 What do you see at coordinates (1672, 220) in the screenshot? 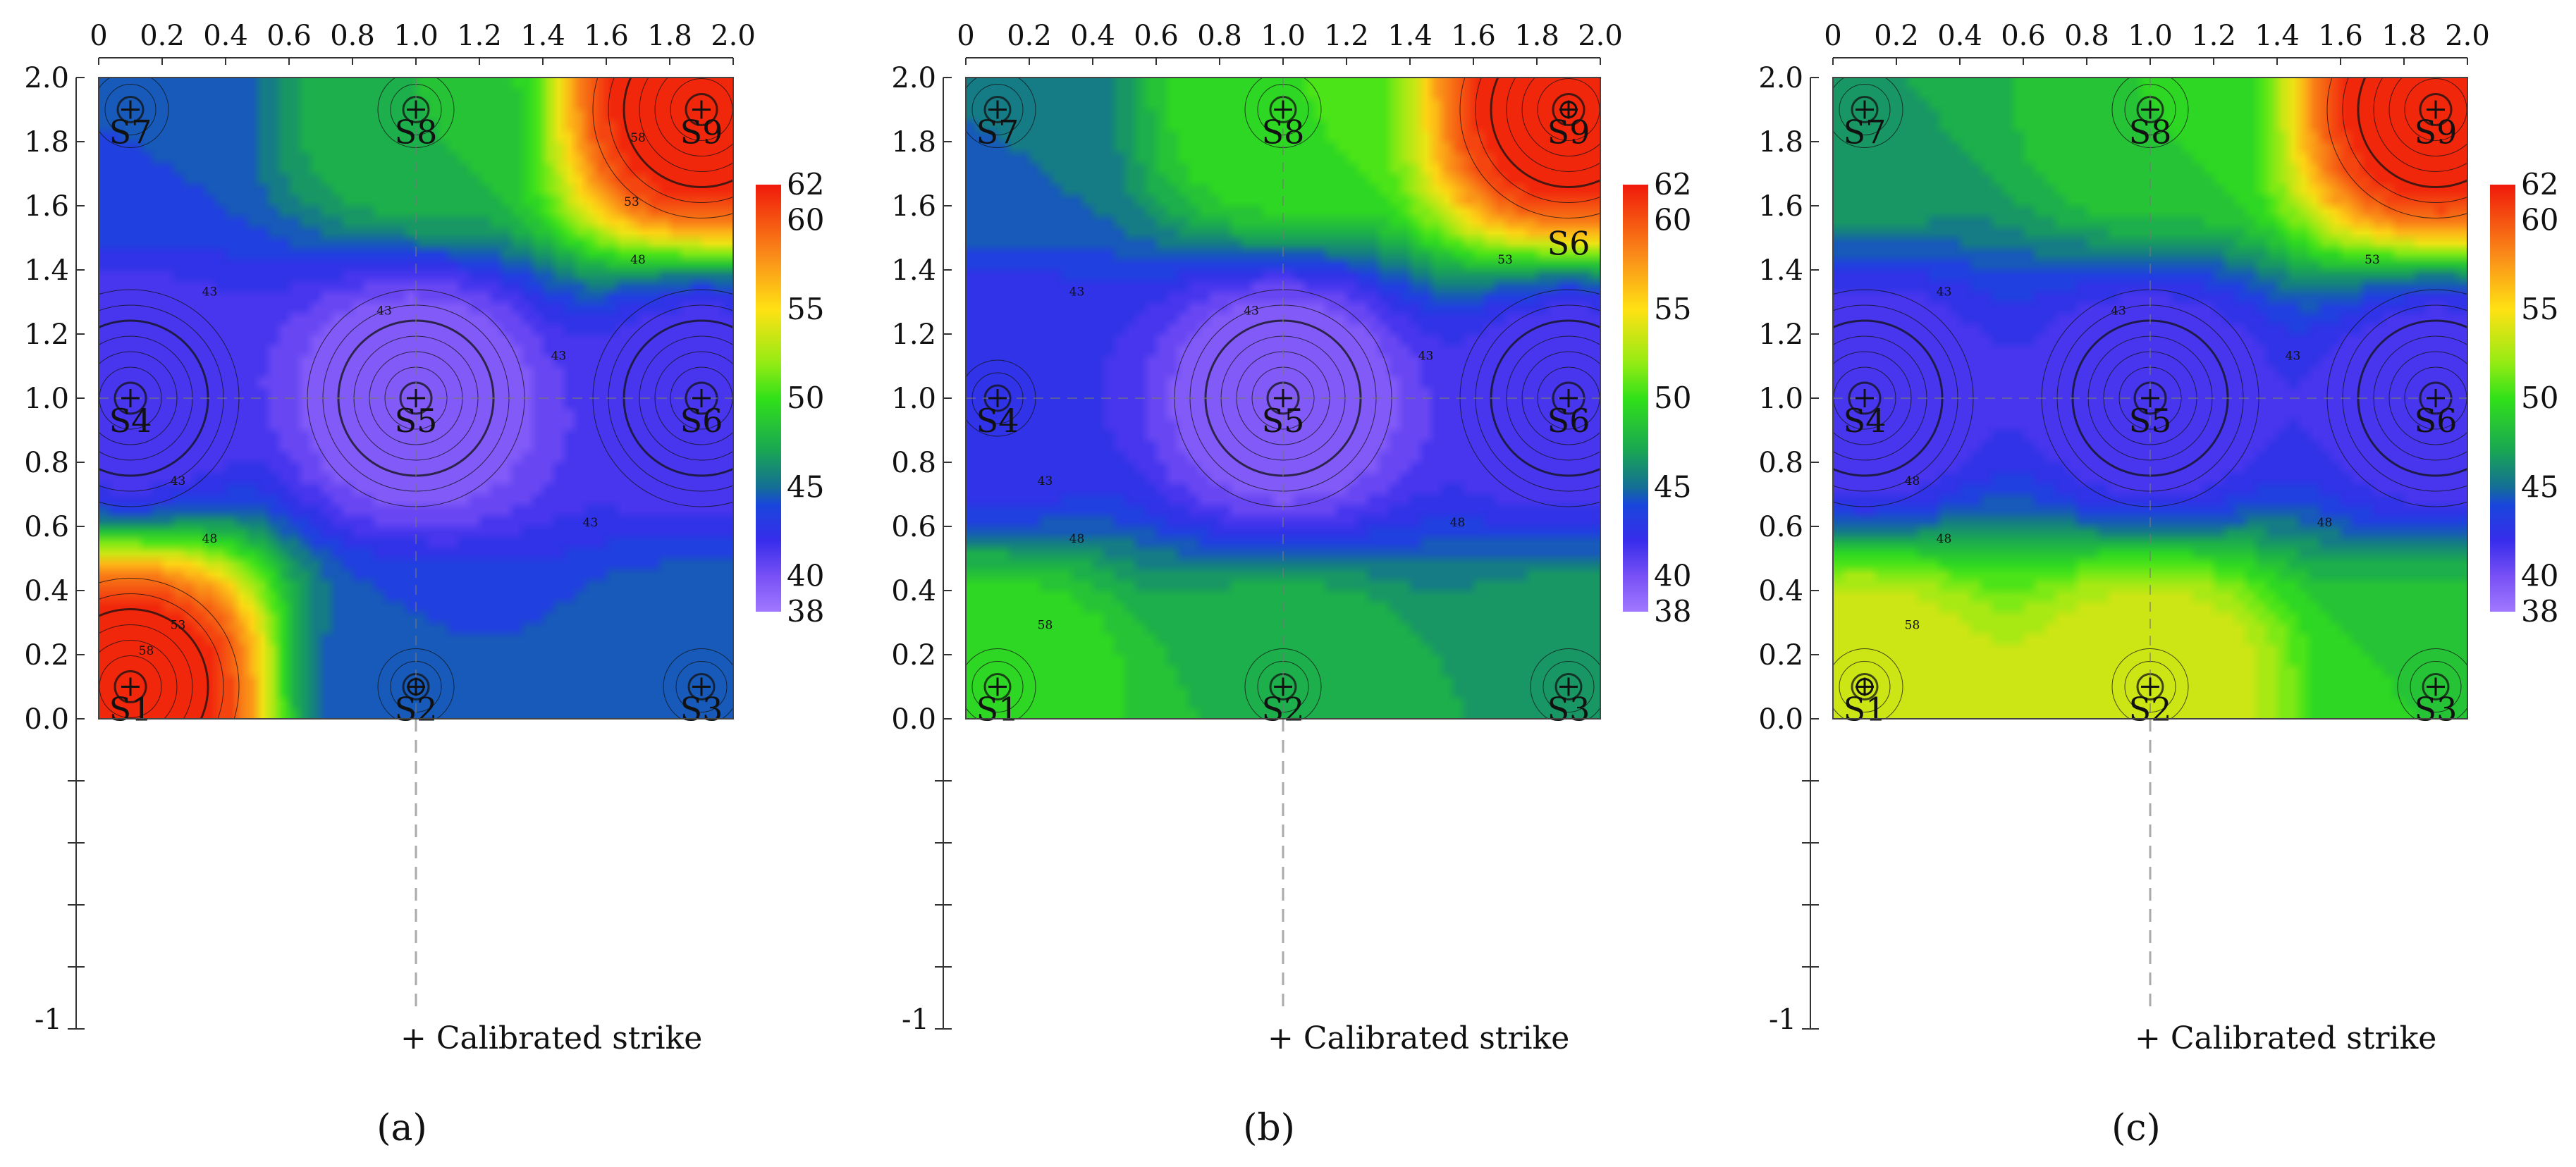
I see `colorbar-tick-label: 60` at bounding box center [1672, 220].